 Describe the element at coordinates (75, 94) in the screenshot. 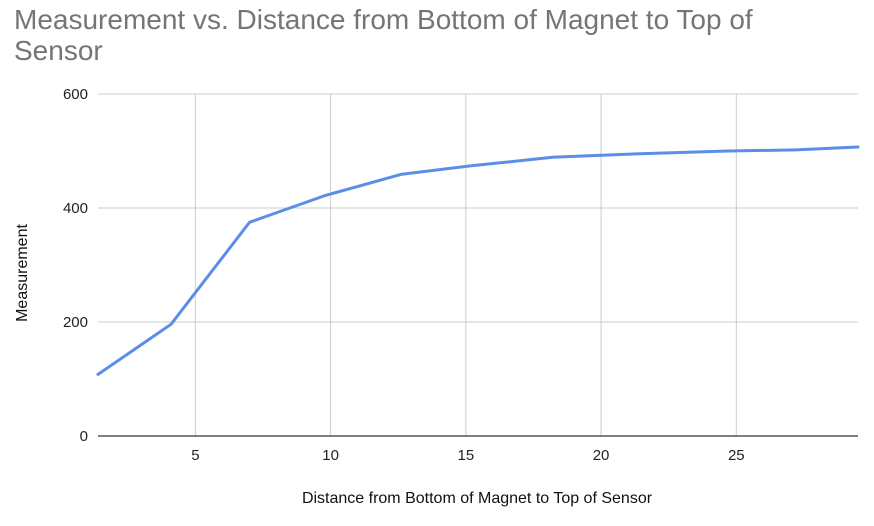

I see `y-tick-label-600: 600` at that location.